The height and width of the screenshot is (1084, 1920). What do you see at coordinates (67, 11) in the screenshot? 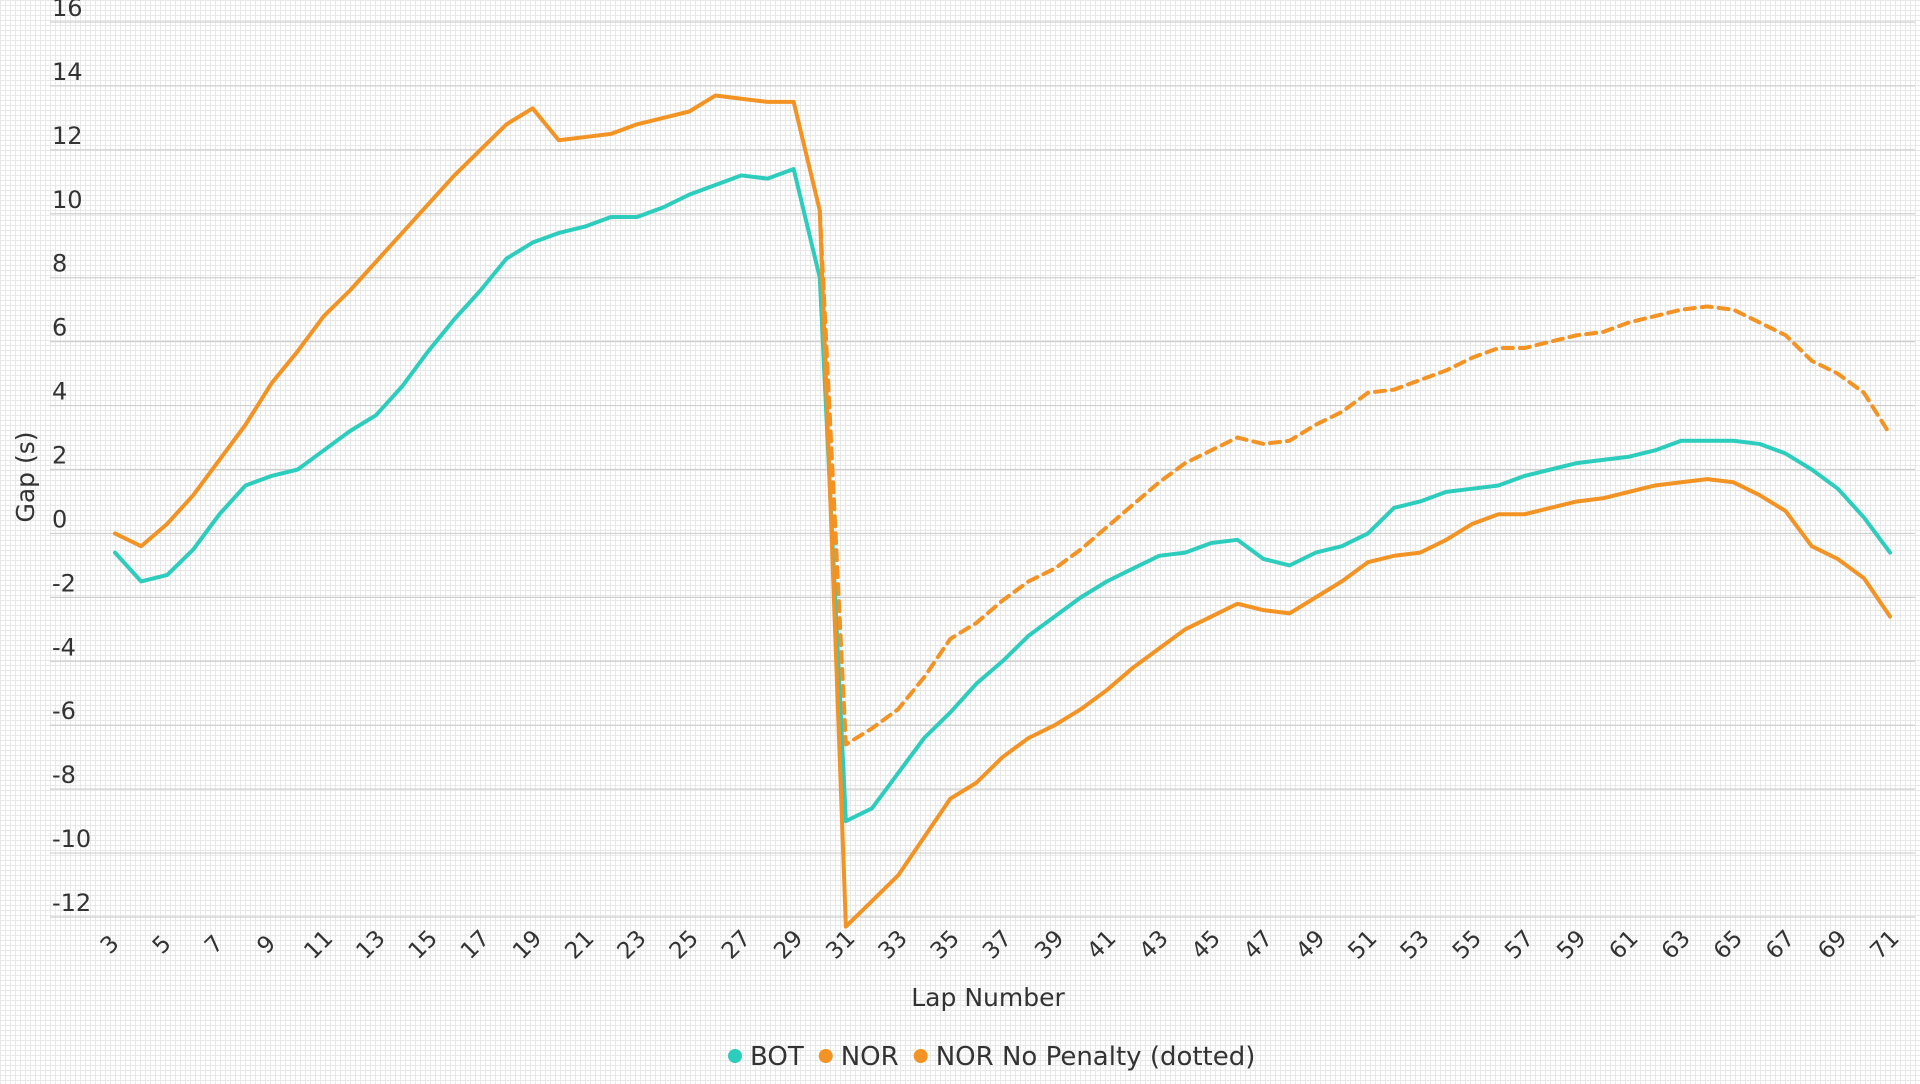
I see `y-tick-label: 16` at bounding box center [67, 11].